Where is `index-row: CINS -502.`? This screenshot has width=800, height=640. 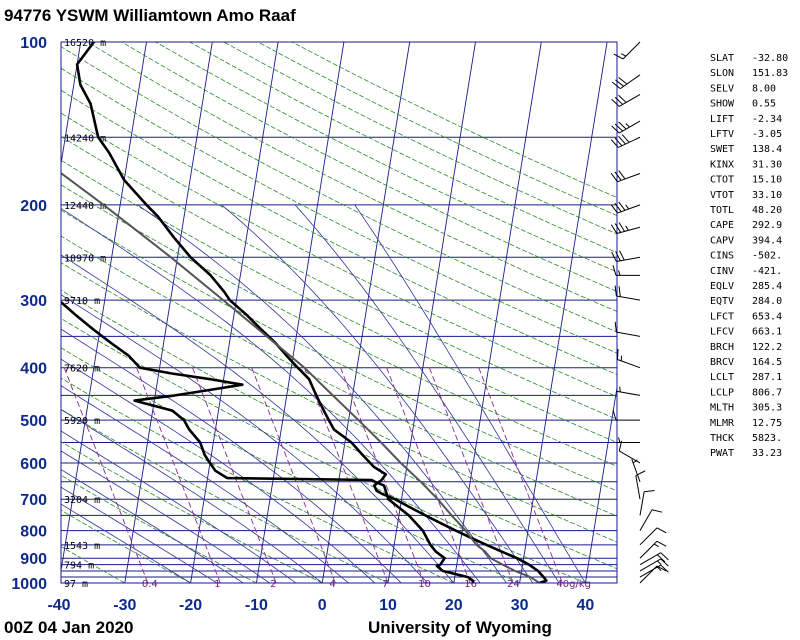
index-row: CINS -502. is located at coordinates (746, 256).